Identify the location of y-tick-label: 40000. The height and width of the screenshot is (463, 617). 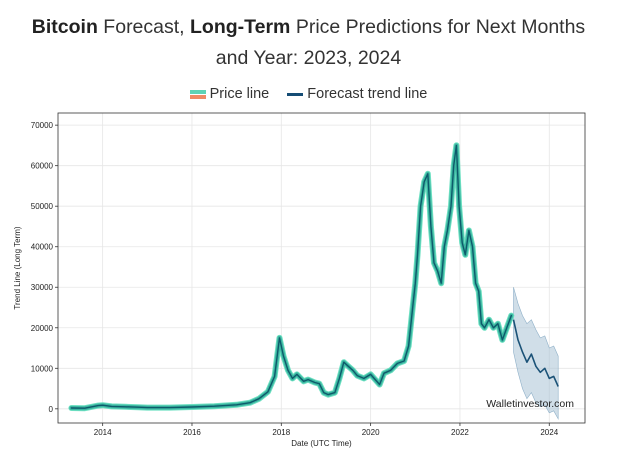
(42, 247).